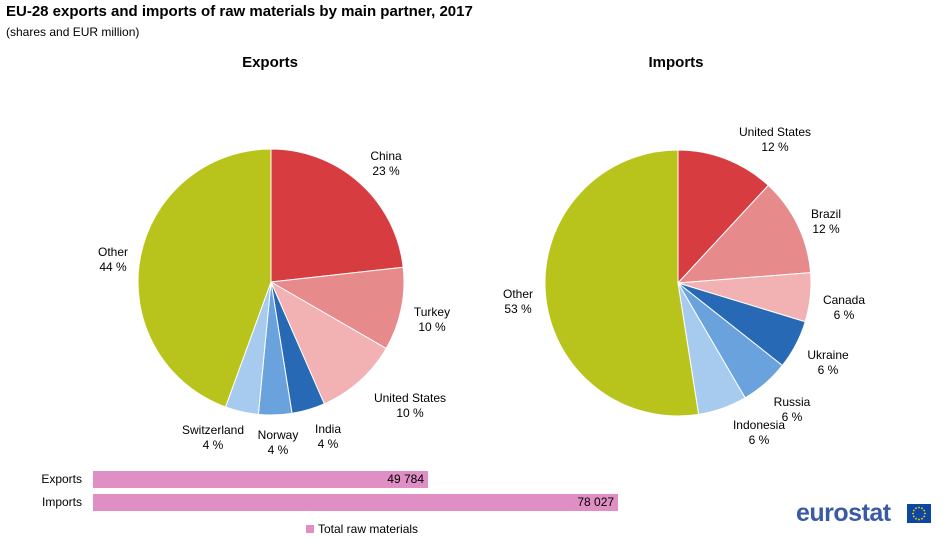 This screenshot has height=541, width=950. I want to click on imports-label-brazil: Brazil 12 %, so click(826, 221).